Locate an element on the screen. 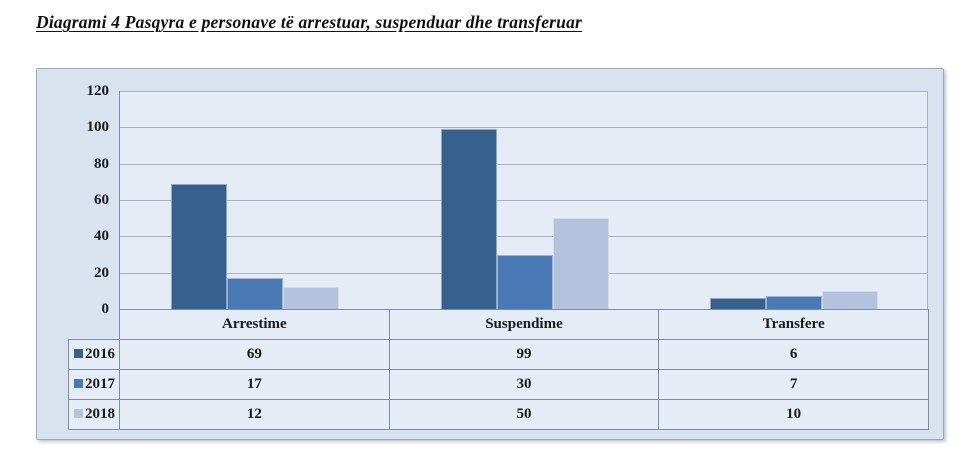 The image size is (980, 471). bar-2017-arrestime is located at coordinates (254, 293).